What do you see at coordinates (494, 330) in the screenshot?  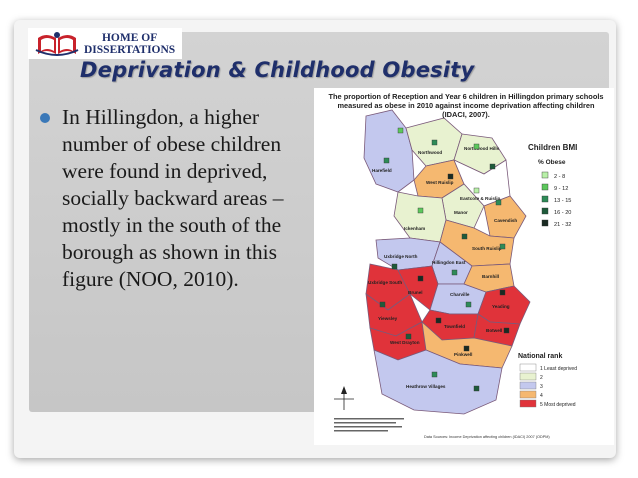 I see `label-botwell: Botwell` at bounding box center [494, 330].